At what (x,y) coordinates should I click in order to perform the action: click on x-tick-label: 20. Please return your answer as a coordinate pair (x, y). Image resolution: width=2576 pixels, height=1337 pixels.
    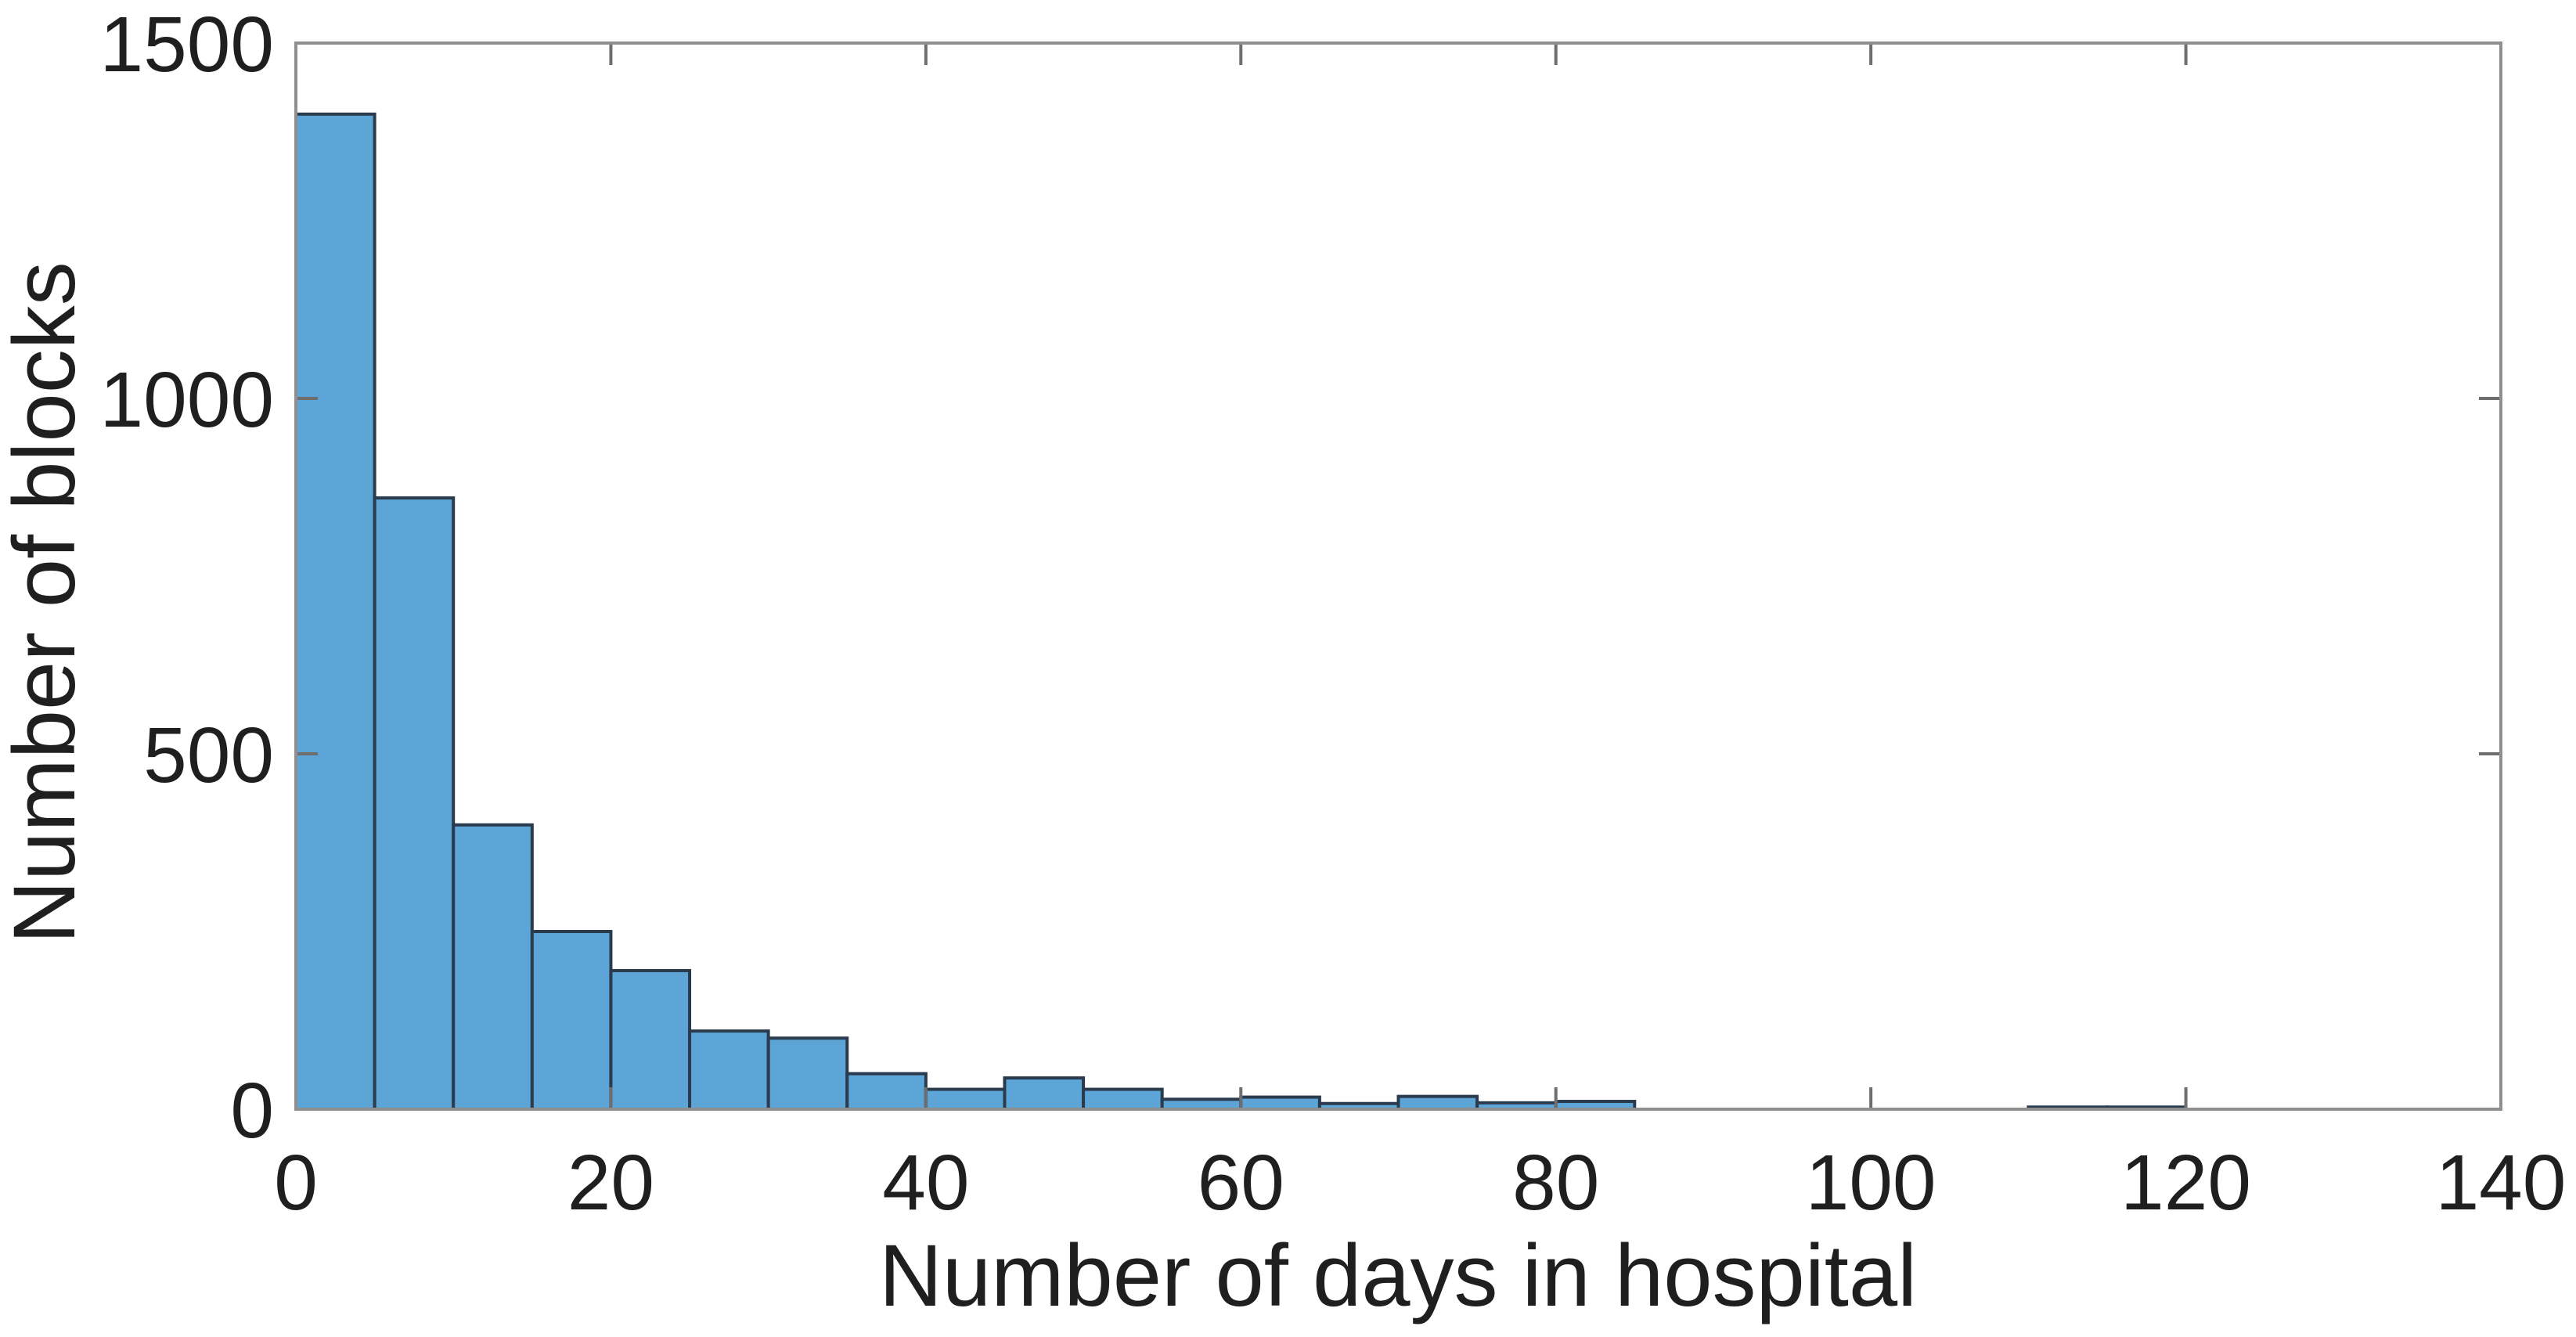
    Looking at the image, I should click on (610, 1183).